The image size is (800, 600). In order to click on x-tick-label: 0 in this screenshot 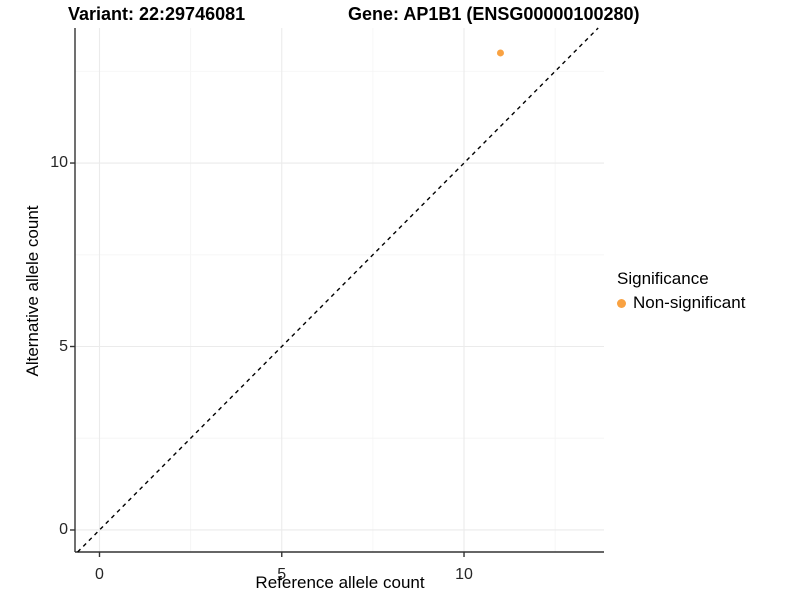, I will do `click(99, 574)`.